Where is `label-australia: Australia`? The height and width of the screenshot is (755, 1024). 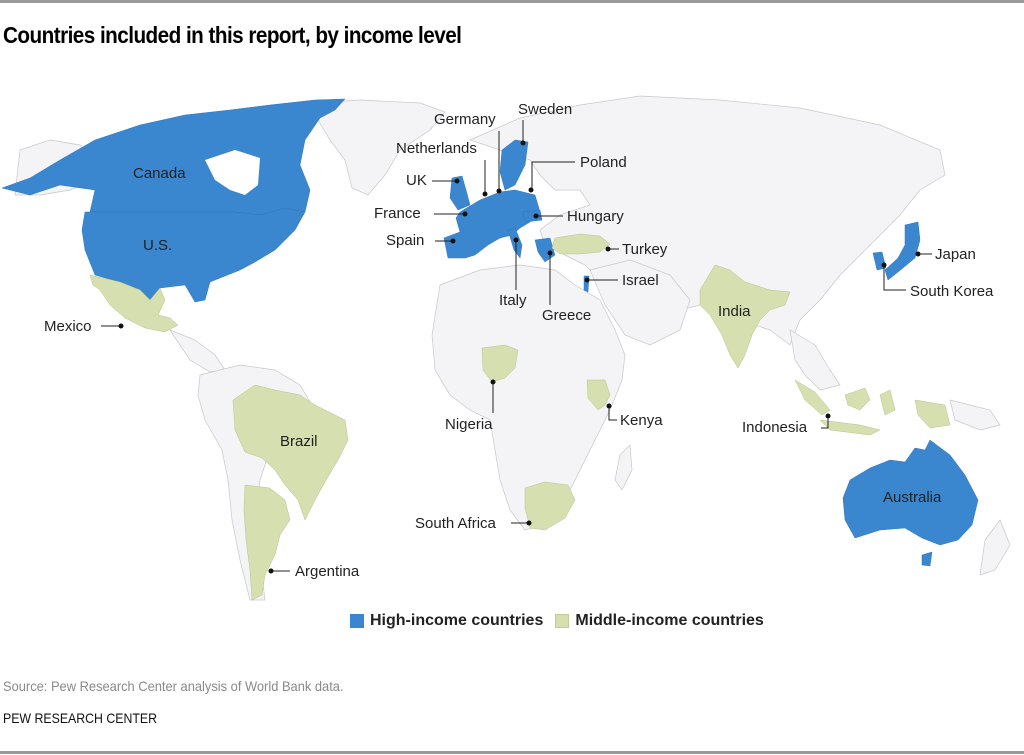 label-australia: Australia is located at coordinates (912, 497).